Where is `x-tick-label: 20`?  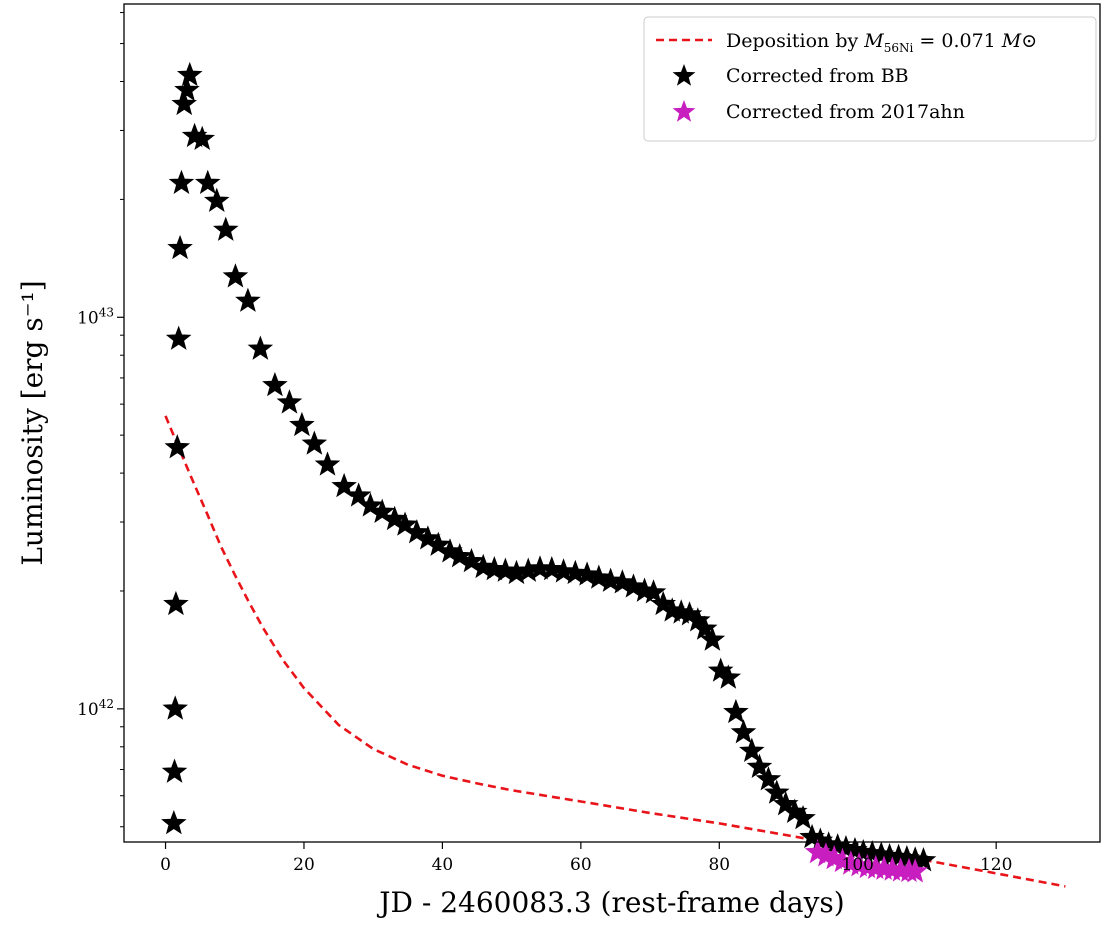
x-tick-label: 20 is located at coordinates (304, 865).